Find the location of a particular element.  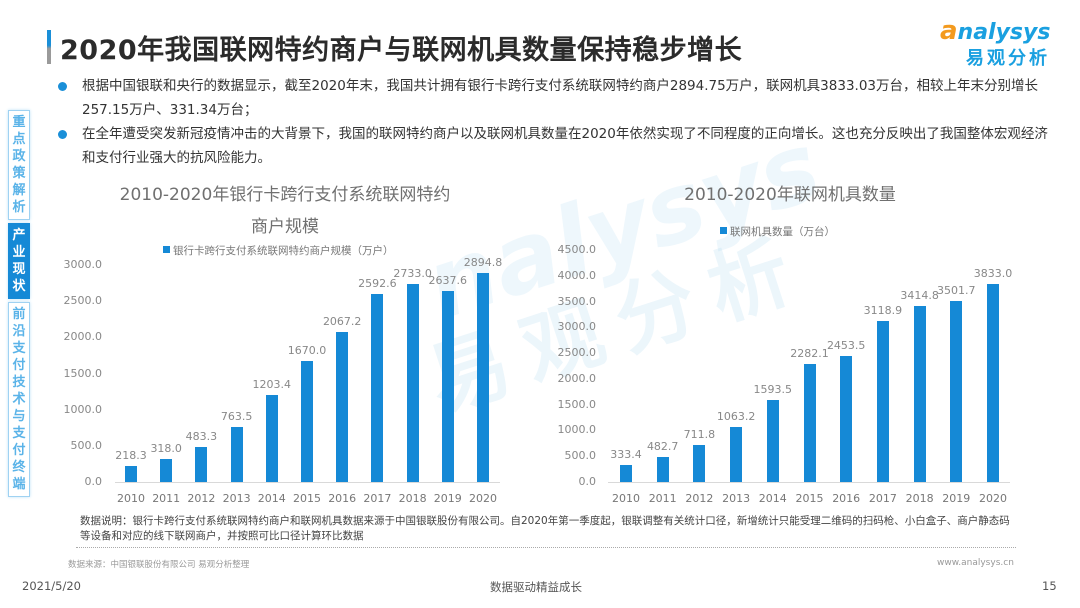

bar-value-label: 218.3 is located at coordinates (131, 456).